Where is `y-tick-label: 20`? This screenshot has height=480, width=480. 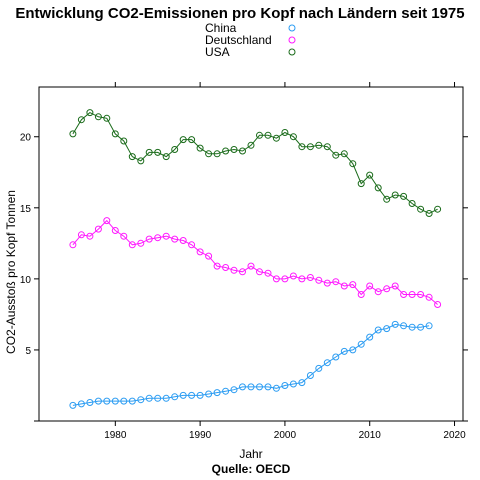
y-tick-label: 20 is located at coordinates (26, 138).